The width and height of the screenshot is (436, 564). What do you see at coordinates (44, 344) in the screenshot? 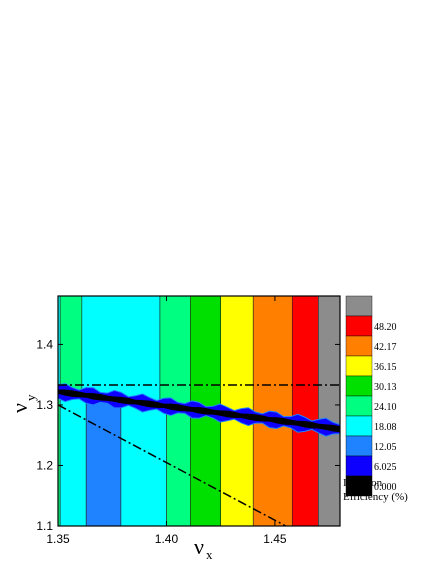
I see `y-tick-label-3: 1.4` at bounding box center [44, 344].